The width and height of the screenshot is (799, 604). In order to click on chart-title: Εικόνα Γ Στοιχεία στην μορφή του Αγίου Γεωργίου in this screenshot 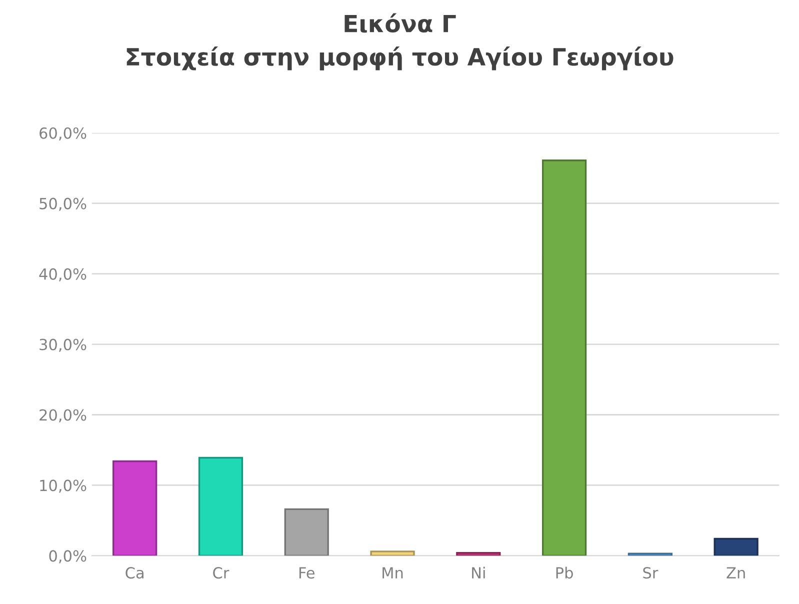, I will do `click(400, 41)`.